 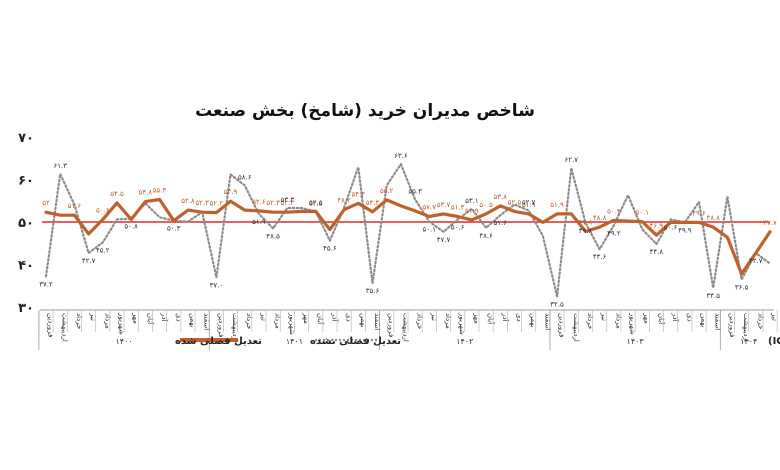 I want to click on data-label-unadjusted: ۵۳.۱, so click(x=472, y=201).